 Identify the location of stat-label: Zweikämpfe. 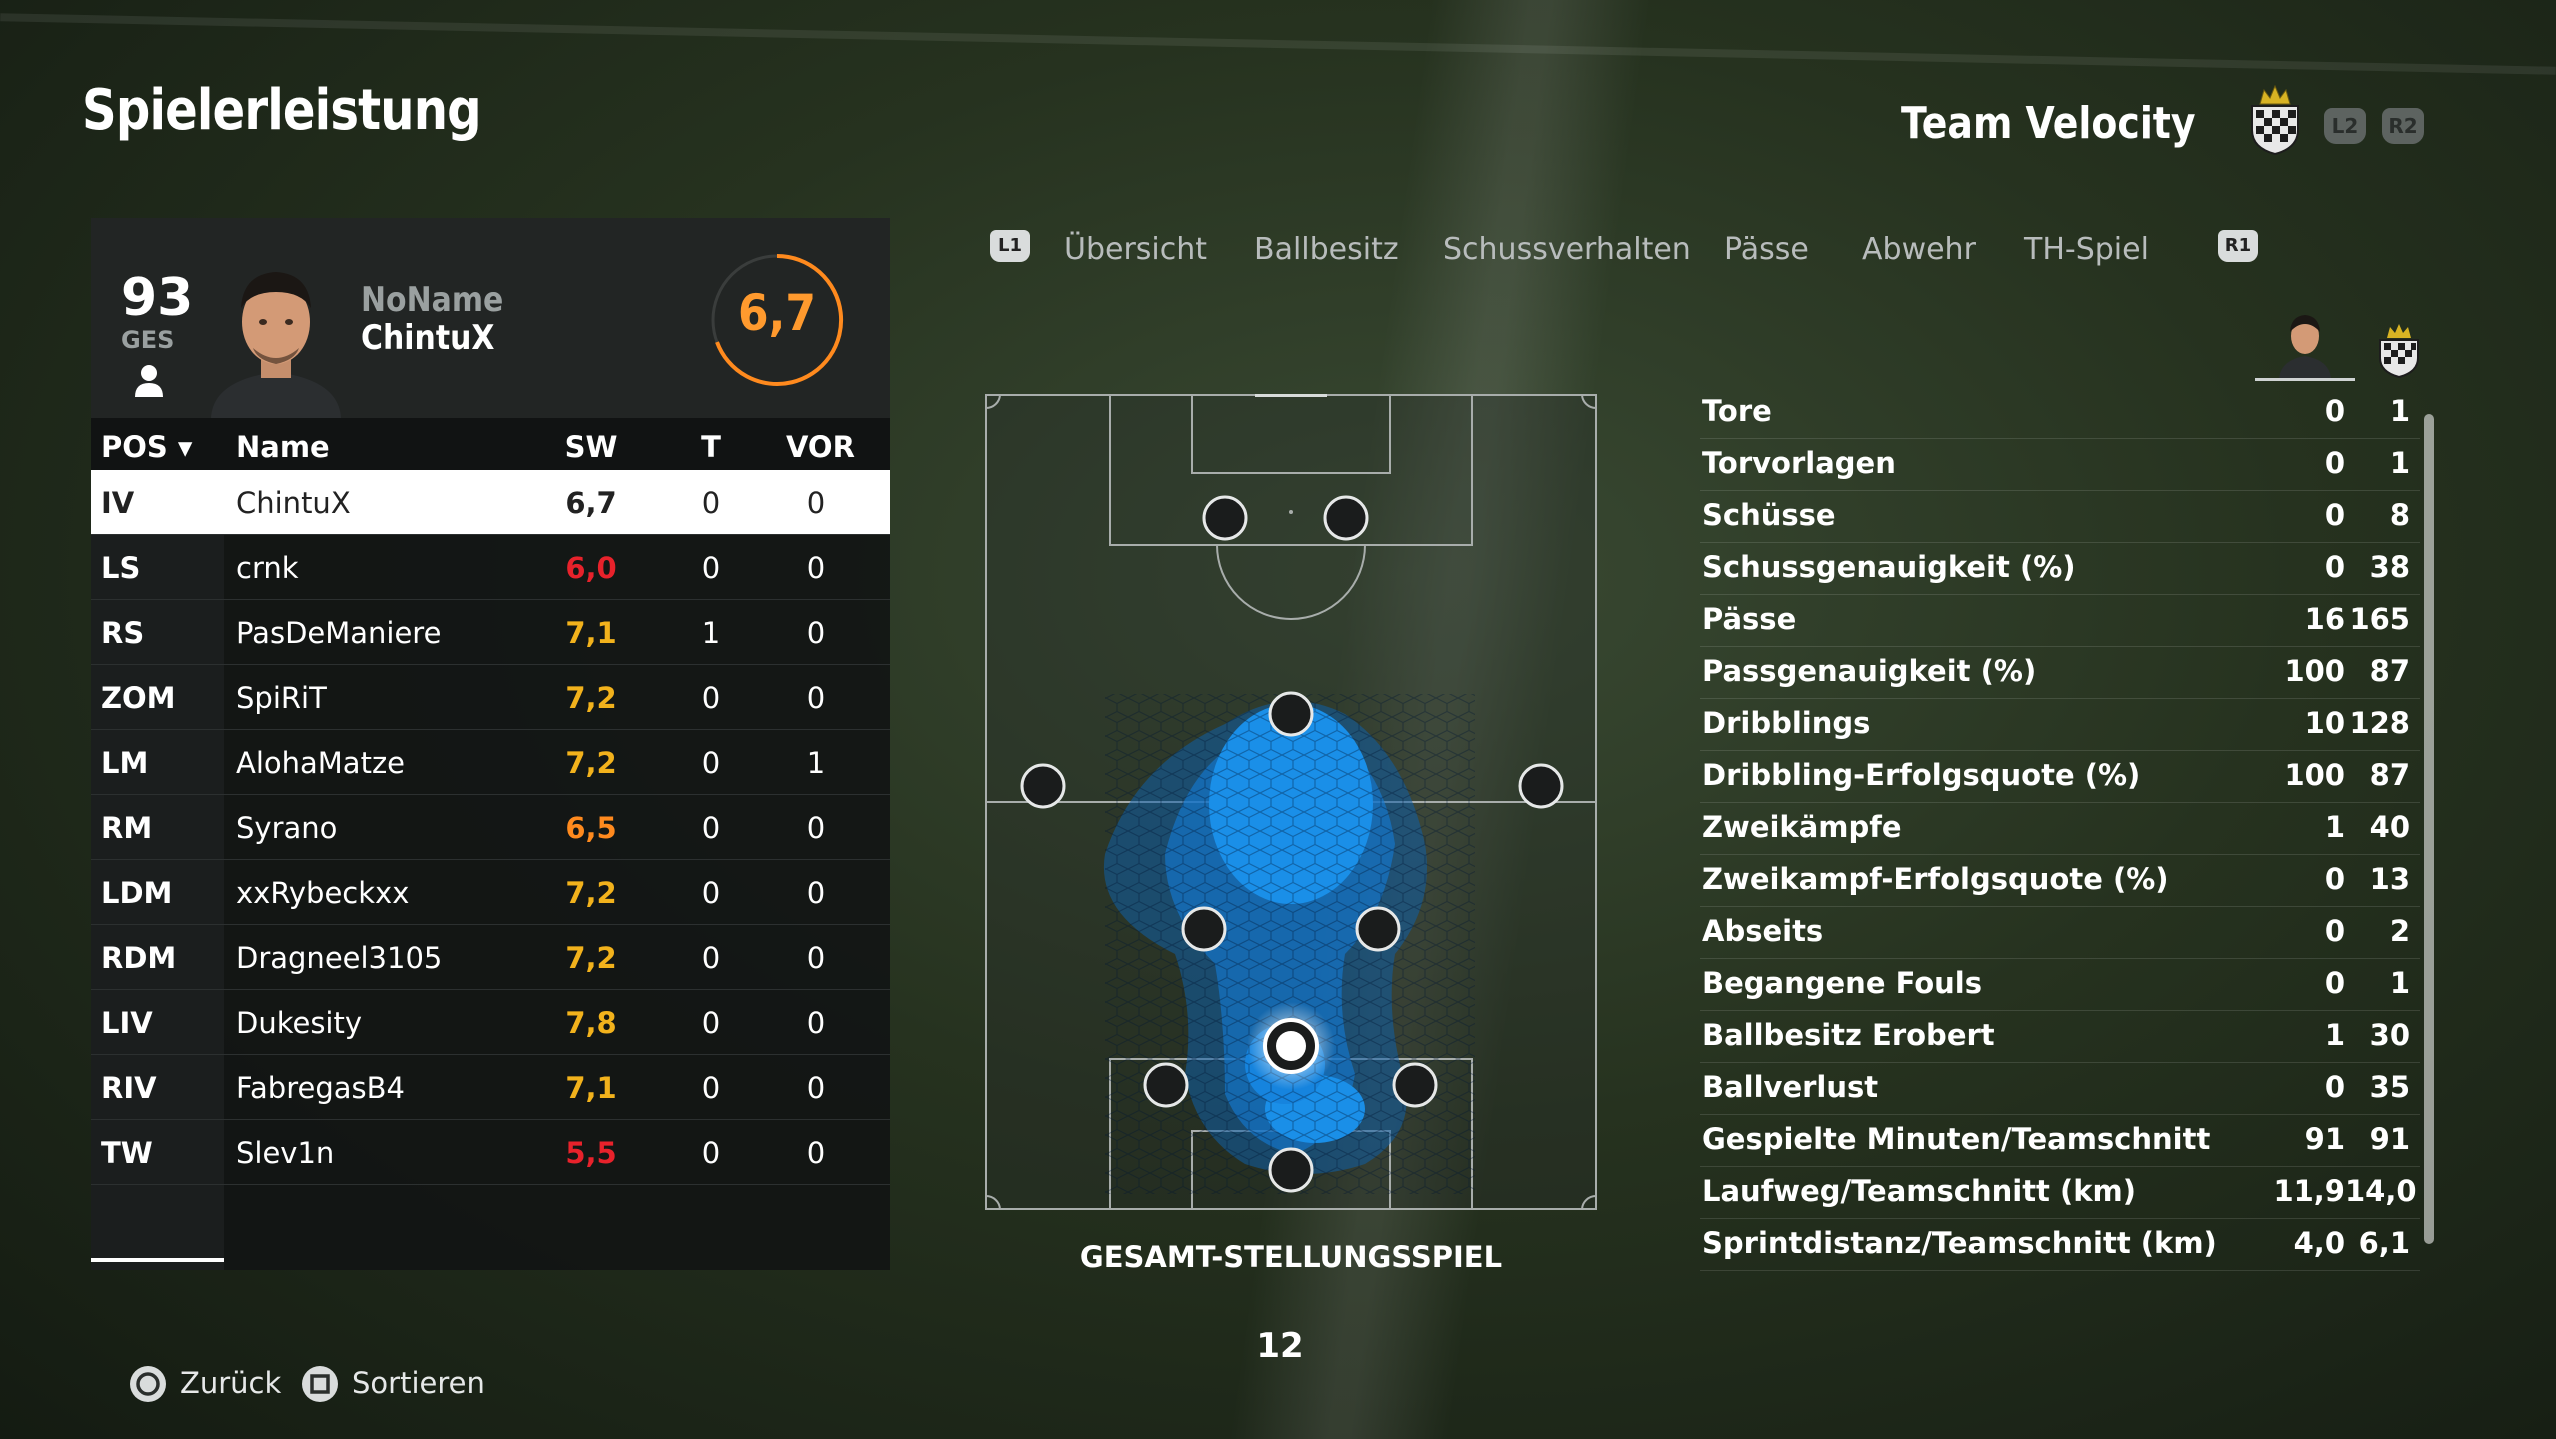
(1802, 827).